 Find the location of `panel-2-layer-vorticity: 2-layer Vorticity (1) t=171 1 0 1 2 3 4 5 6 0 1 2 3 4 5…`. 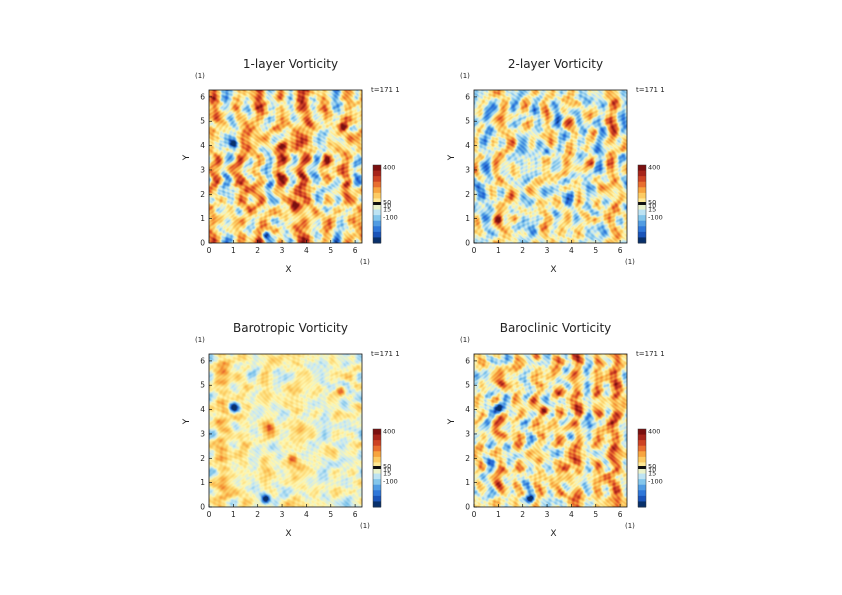

panel-2-layer-vorticity: 2-layer Vorticity (1) t=171 1 0 1 2 3 4 5 6 0 1 2 3 4 5… is located at coordinates (556, 166).